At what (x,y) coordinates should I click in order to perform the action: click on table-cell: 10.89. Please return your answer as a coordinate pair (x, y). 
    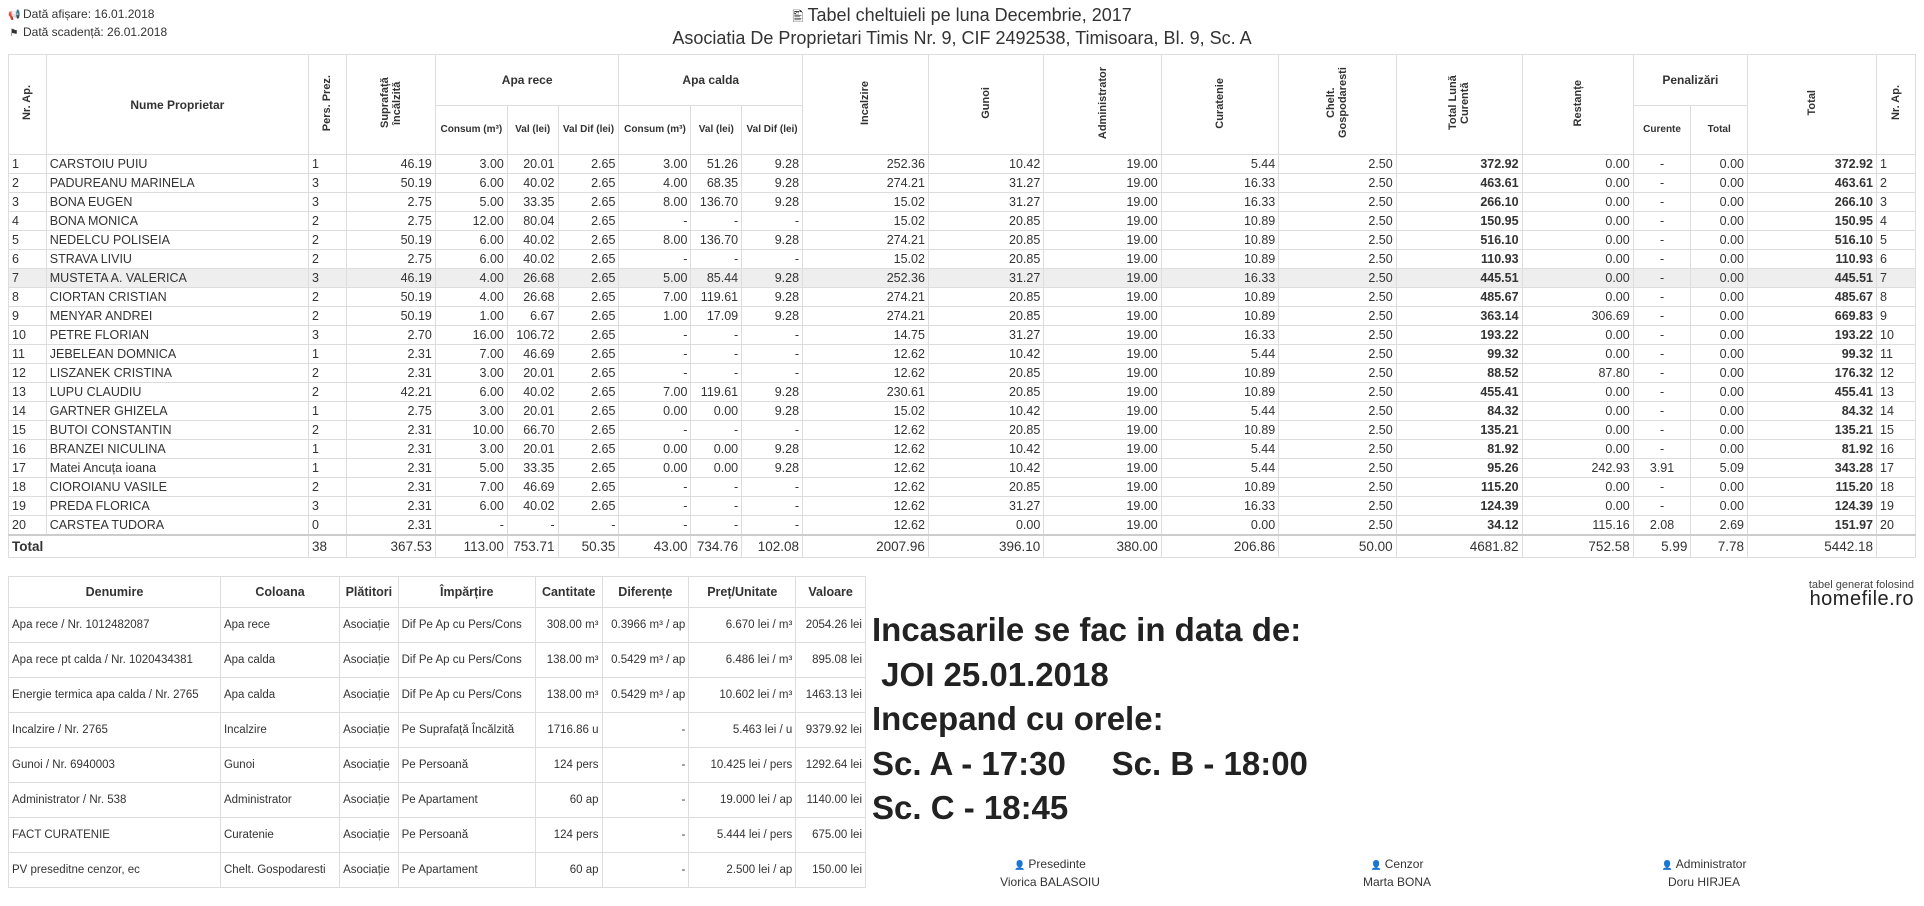
    Looking at the image, I should click on (1220, 373).